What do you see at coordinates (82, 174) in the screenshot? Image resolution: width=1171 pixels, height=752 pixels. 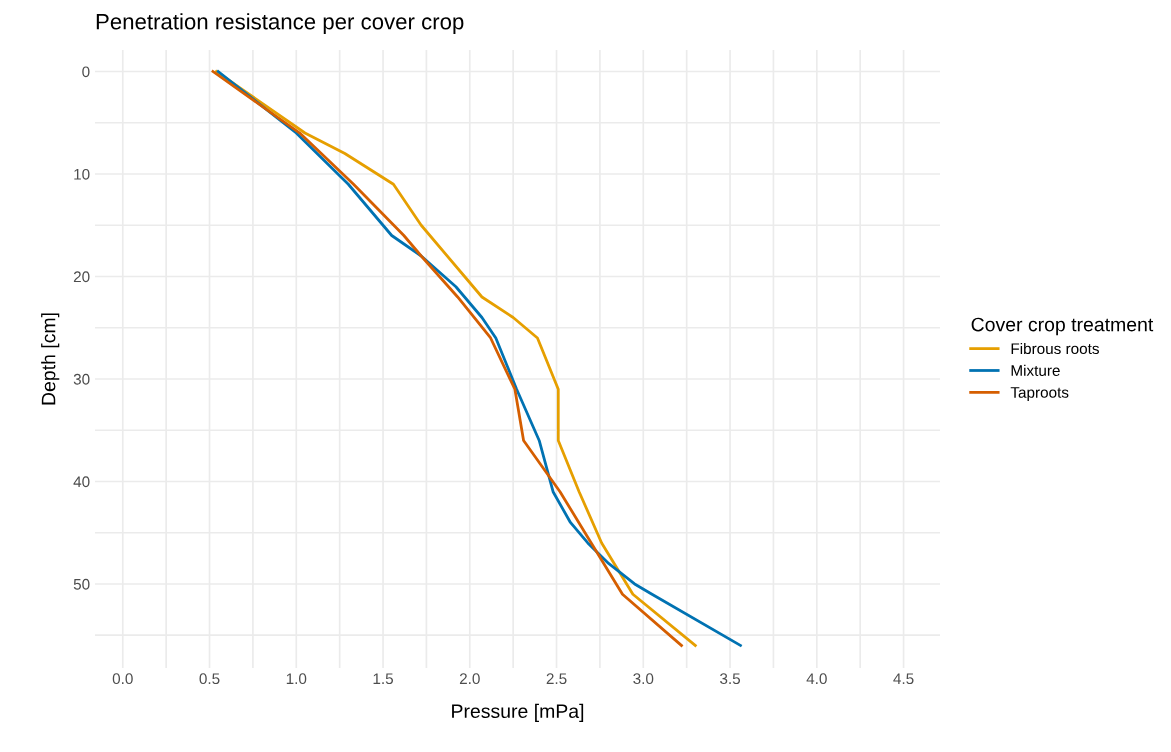 I see `y-tick-label: 10` at bounding box center [82, 174].